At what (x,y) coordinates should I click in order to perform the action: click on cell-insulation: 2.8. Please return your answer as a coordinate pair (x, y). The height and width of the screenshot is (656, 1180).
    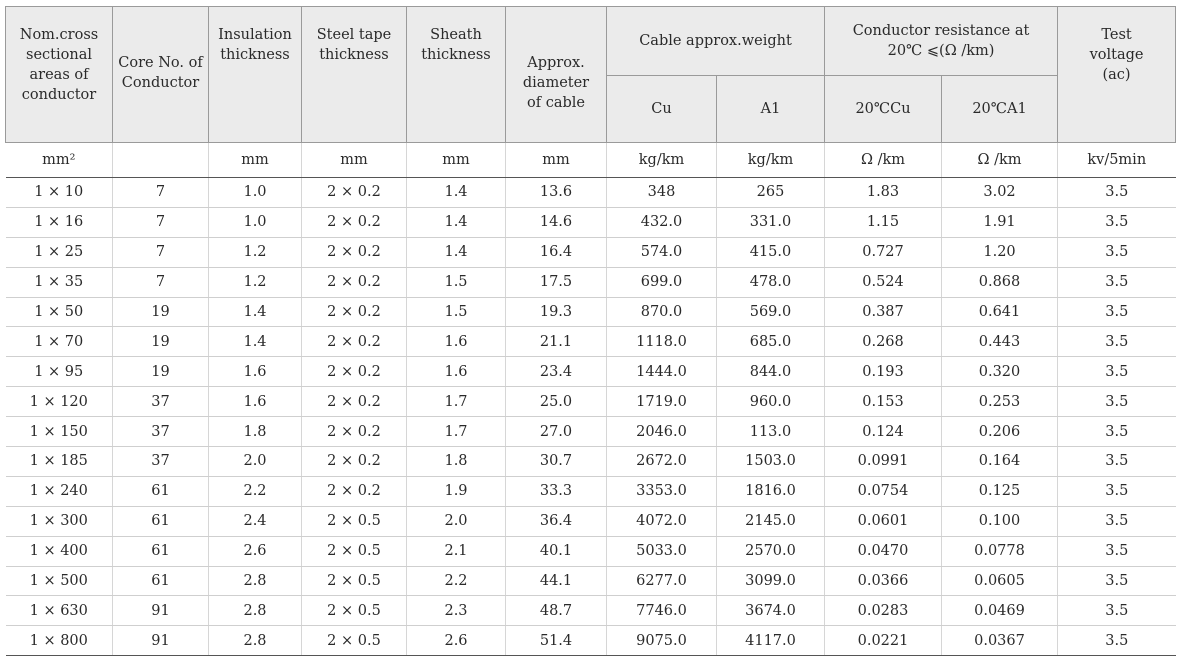
    Looking at the image, I should click on (255, 640).